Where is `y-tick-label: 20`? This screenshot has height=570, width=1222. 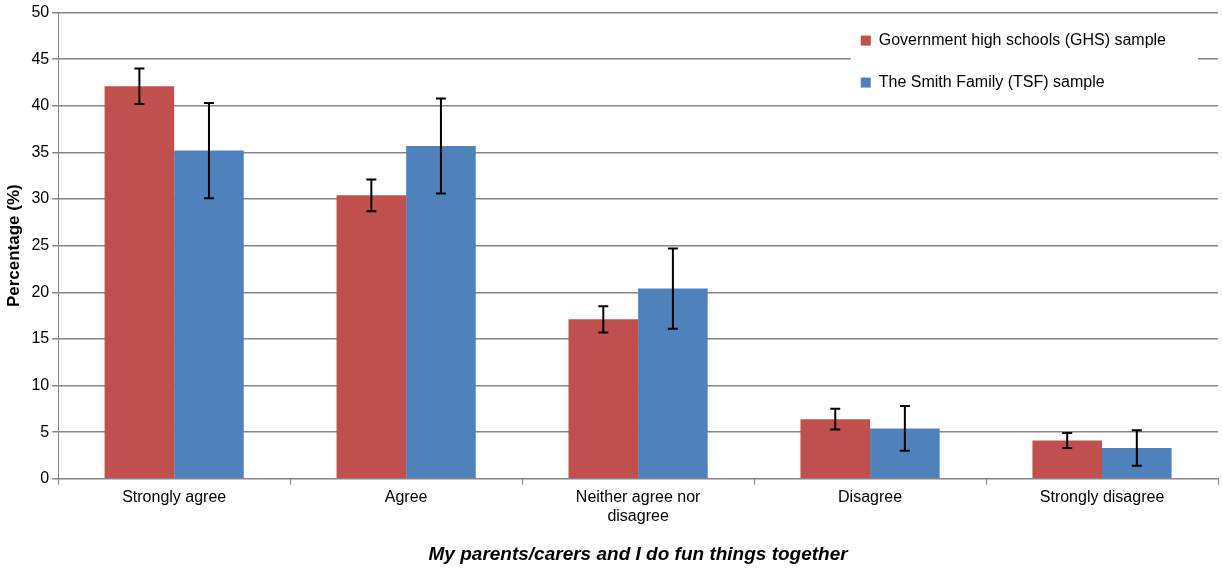 y-tick-label: 20 is located at coordinates (40, 291).